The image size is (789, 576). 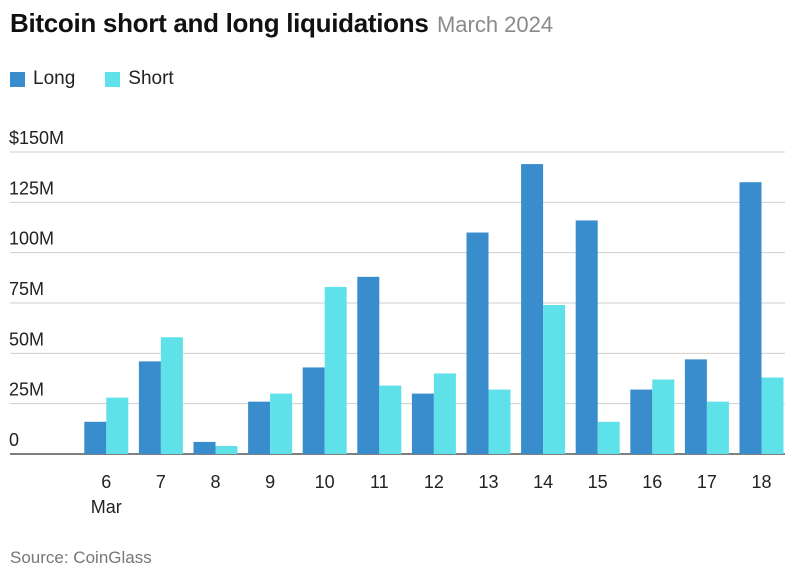 I want to click on y-tick-label: 50M, so click(x=26, y=339).